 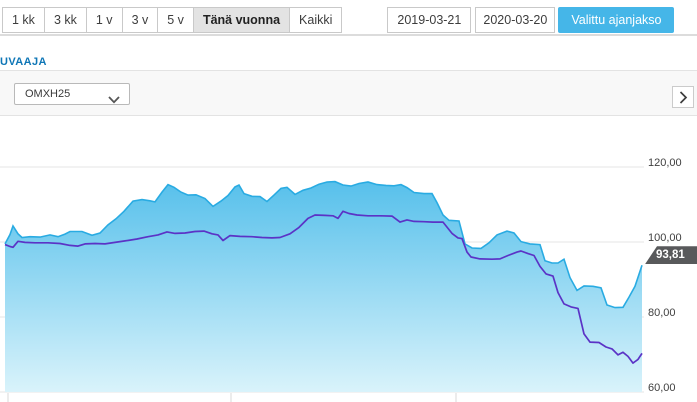 I want to click on y-axis-label-100: 100,00, so click(x=665, y=238).